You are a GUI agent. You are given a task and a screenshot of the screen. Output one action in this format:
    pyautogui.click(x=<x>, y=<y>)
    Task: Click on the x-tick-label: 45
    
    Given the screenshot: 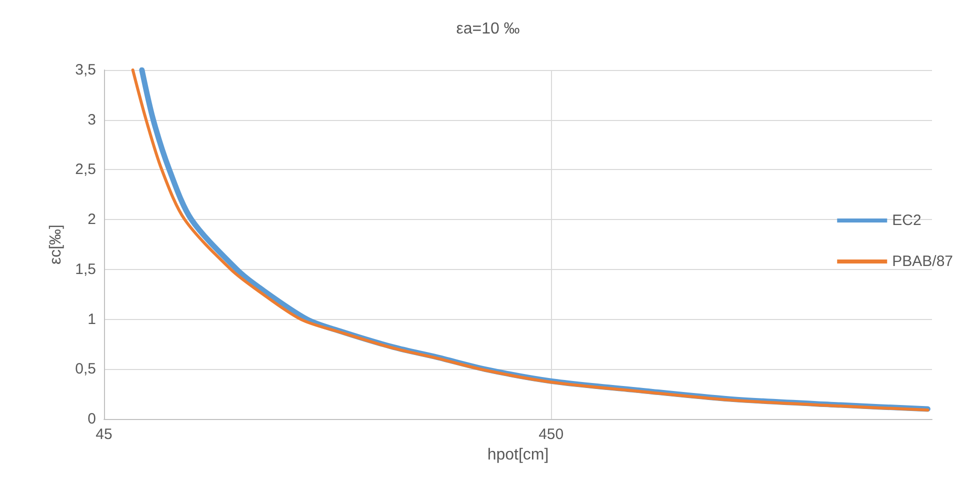 What is the action you would take?
    pyautogui.click(x=104, y=434)
    